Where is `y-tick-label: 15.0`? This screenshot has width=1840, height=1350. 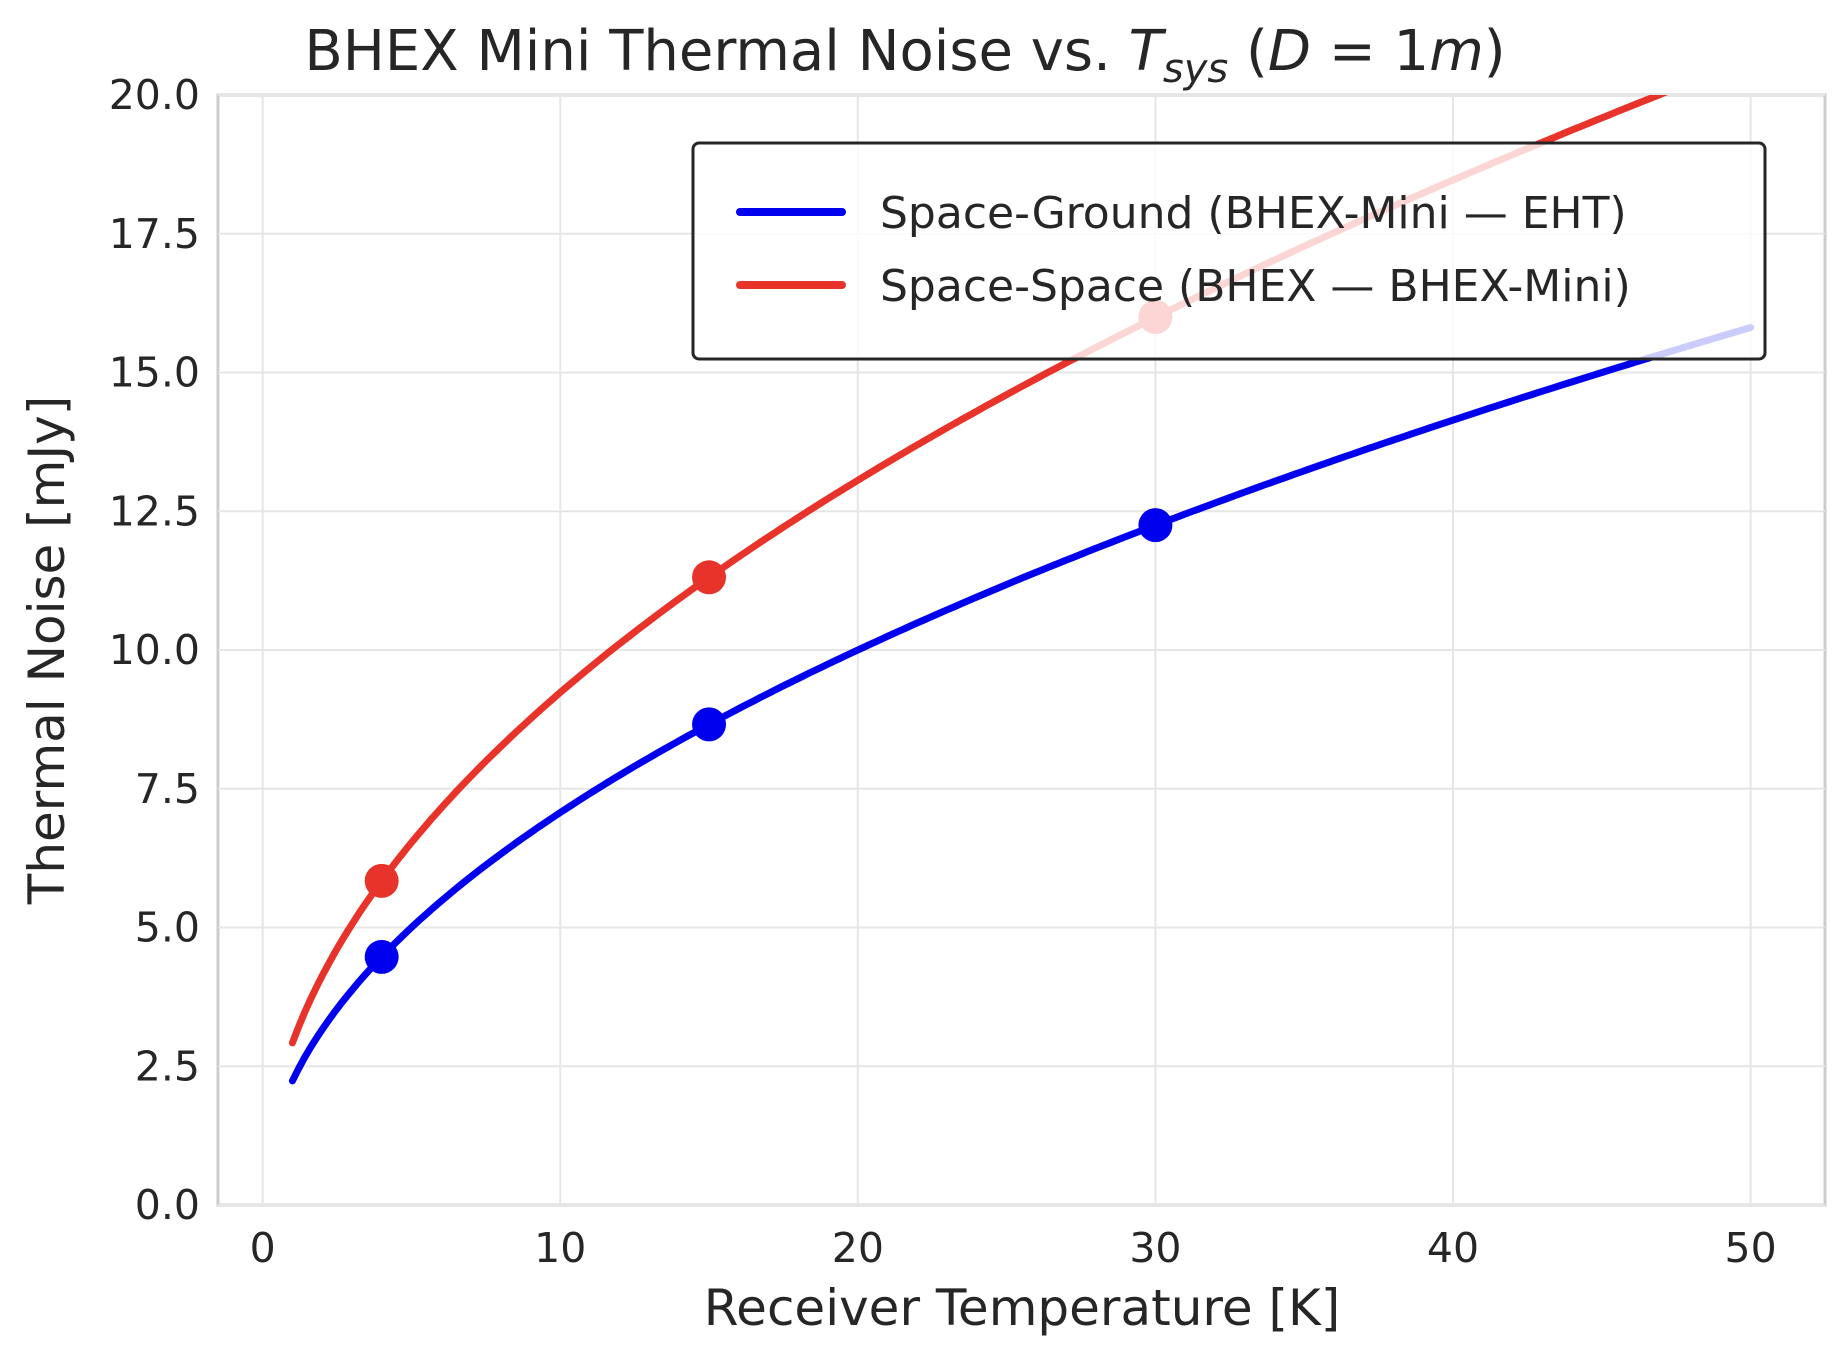
y-tick-label: 15.0 is located at coordinates (154, 373).